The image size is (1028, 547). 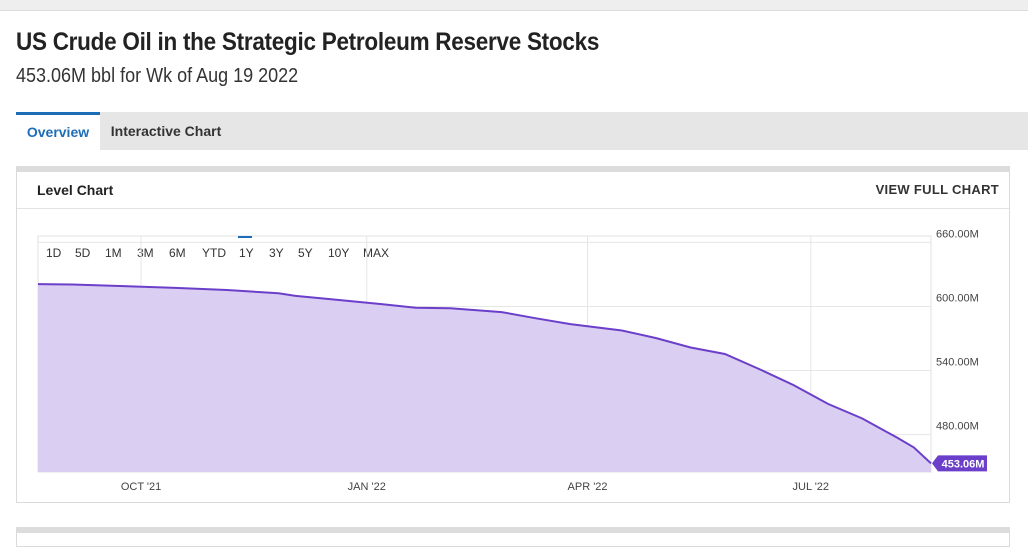 I want to click on range-button-3y: 3Y, so click(x=276, y=253).